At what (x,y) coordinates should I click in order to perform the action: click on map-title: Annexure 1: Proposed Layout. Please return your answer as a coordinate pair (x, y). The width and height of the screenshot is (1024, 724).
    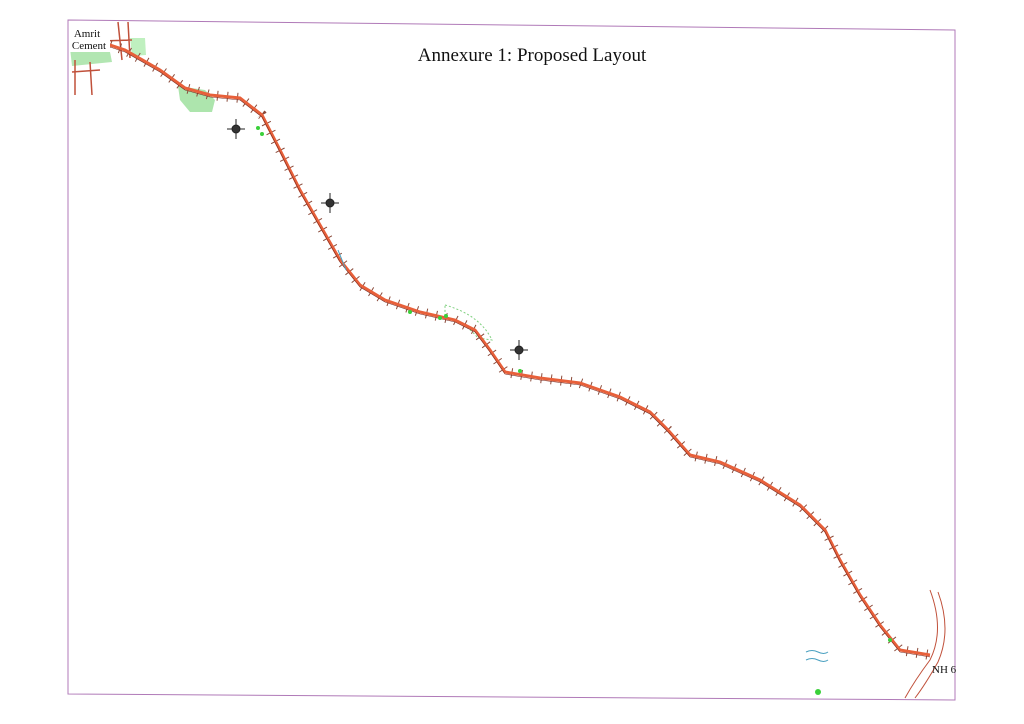
    Looking at the image, I should click on (532, 55).